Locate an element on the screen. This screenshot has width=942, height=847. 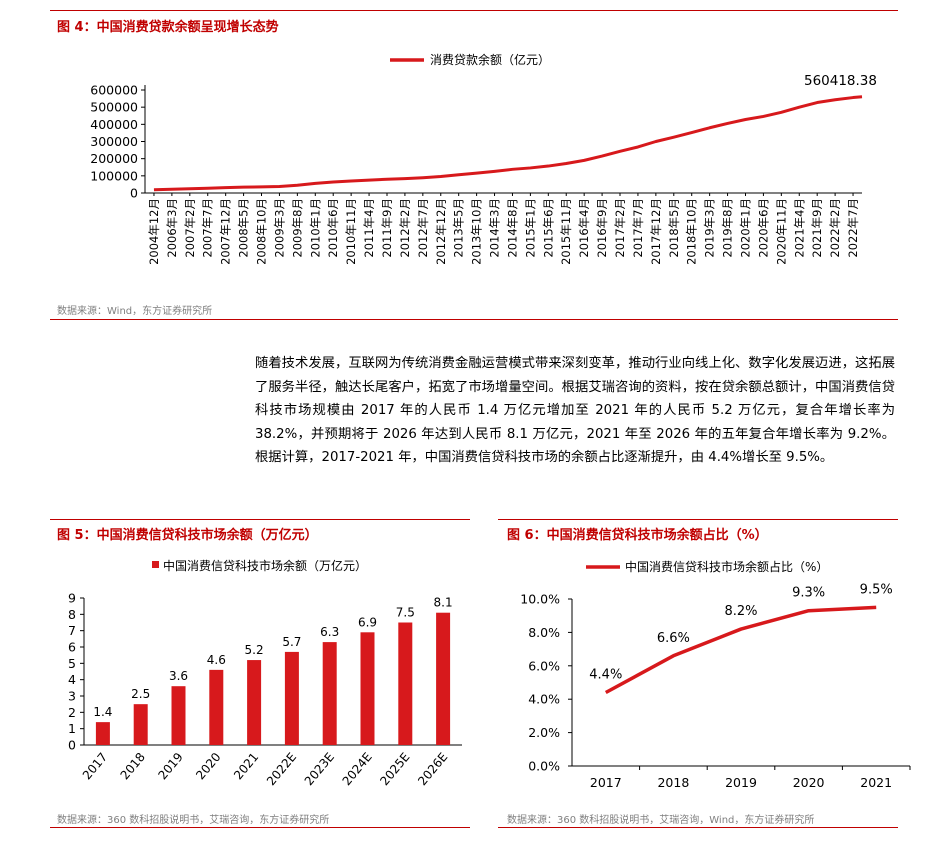
figure4-y-tick-label: 500000 is located at coordinates (114, 107).